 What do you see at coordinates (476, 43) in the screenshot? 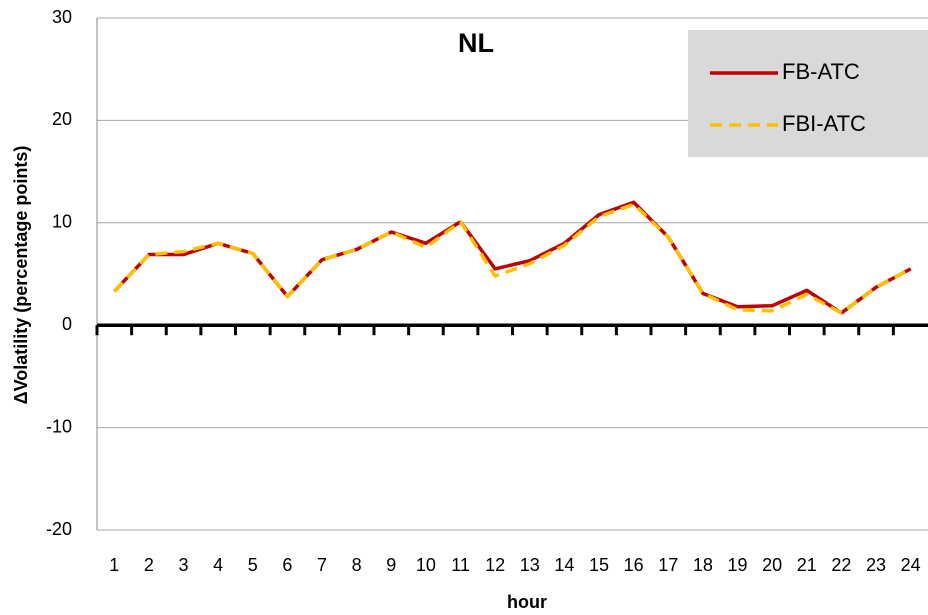
I see `chart-title: NL` at bounding box center [476, 43].